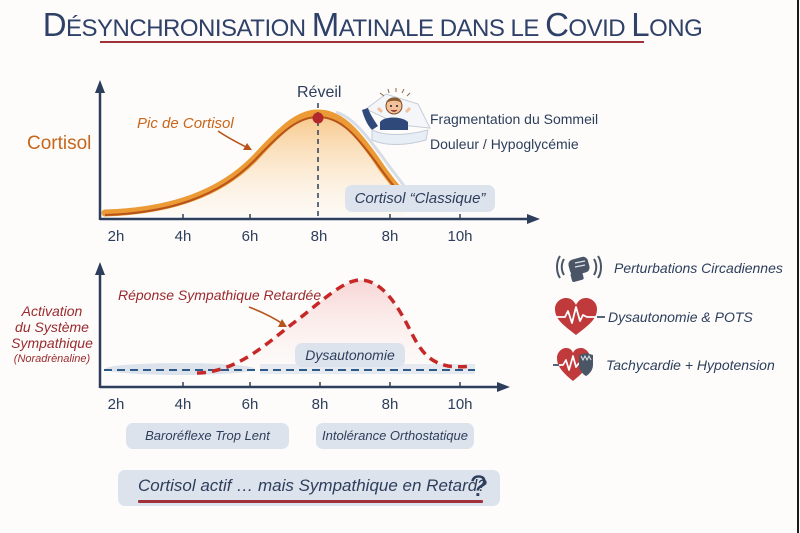 This screenshot has height=533, width=800. What do you see at coordinates (504, 144) in the screenshot?
I see `pain-hypoglycemia-label: Douleur / Hypoglycémie` at bounding box center [504, 144].